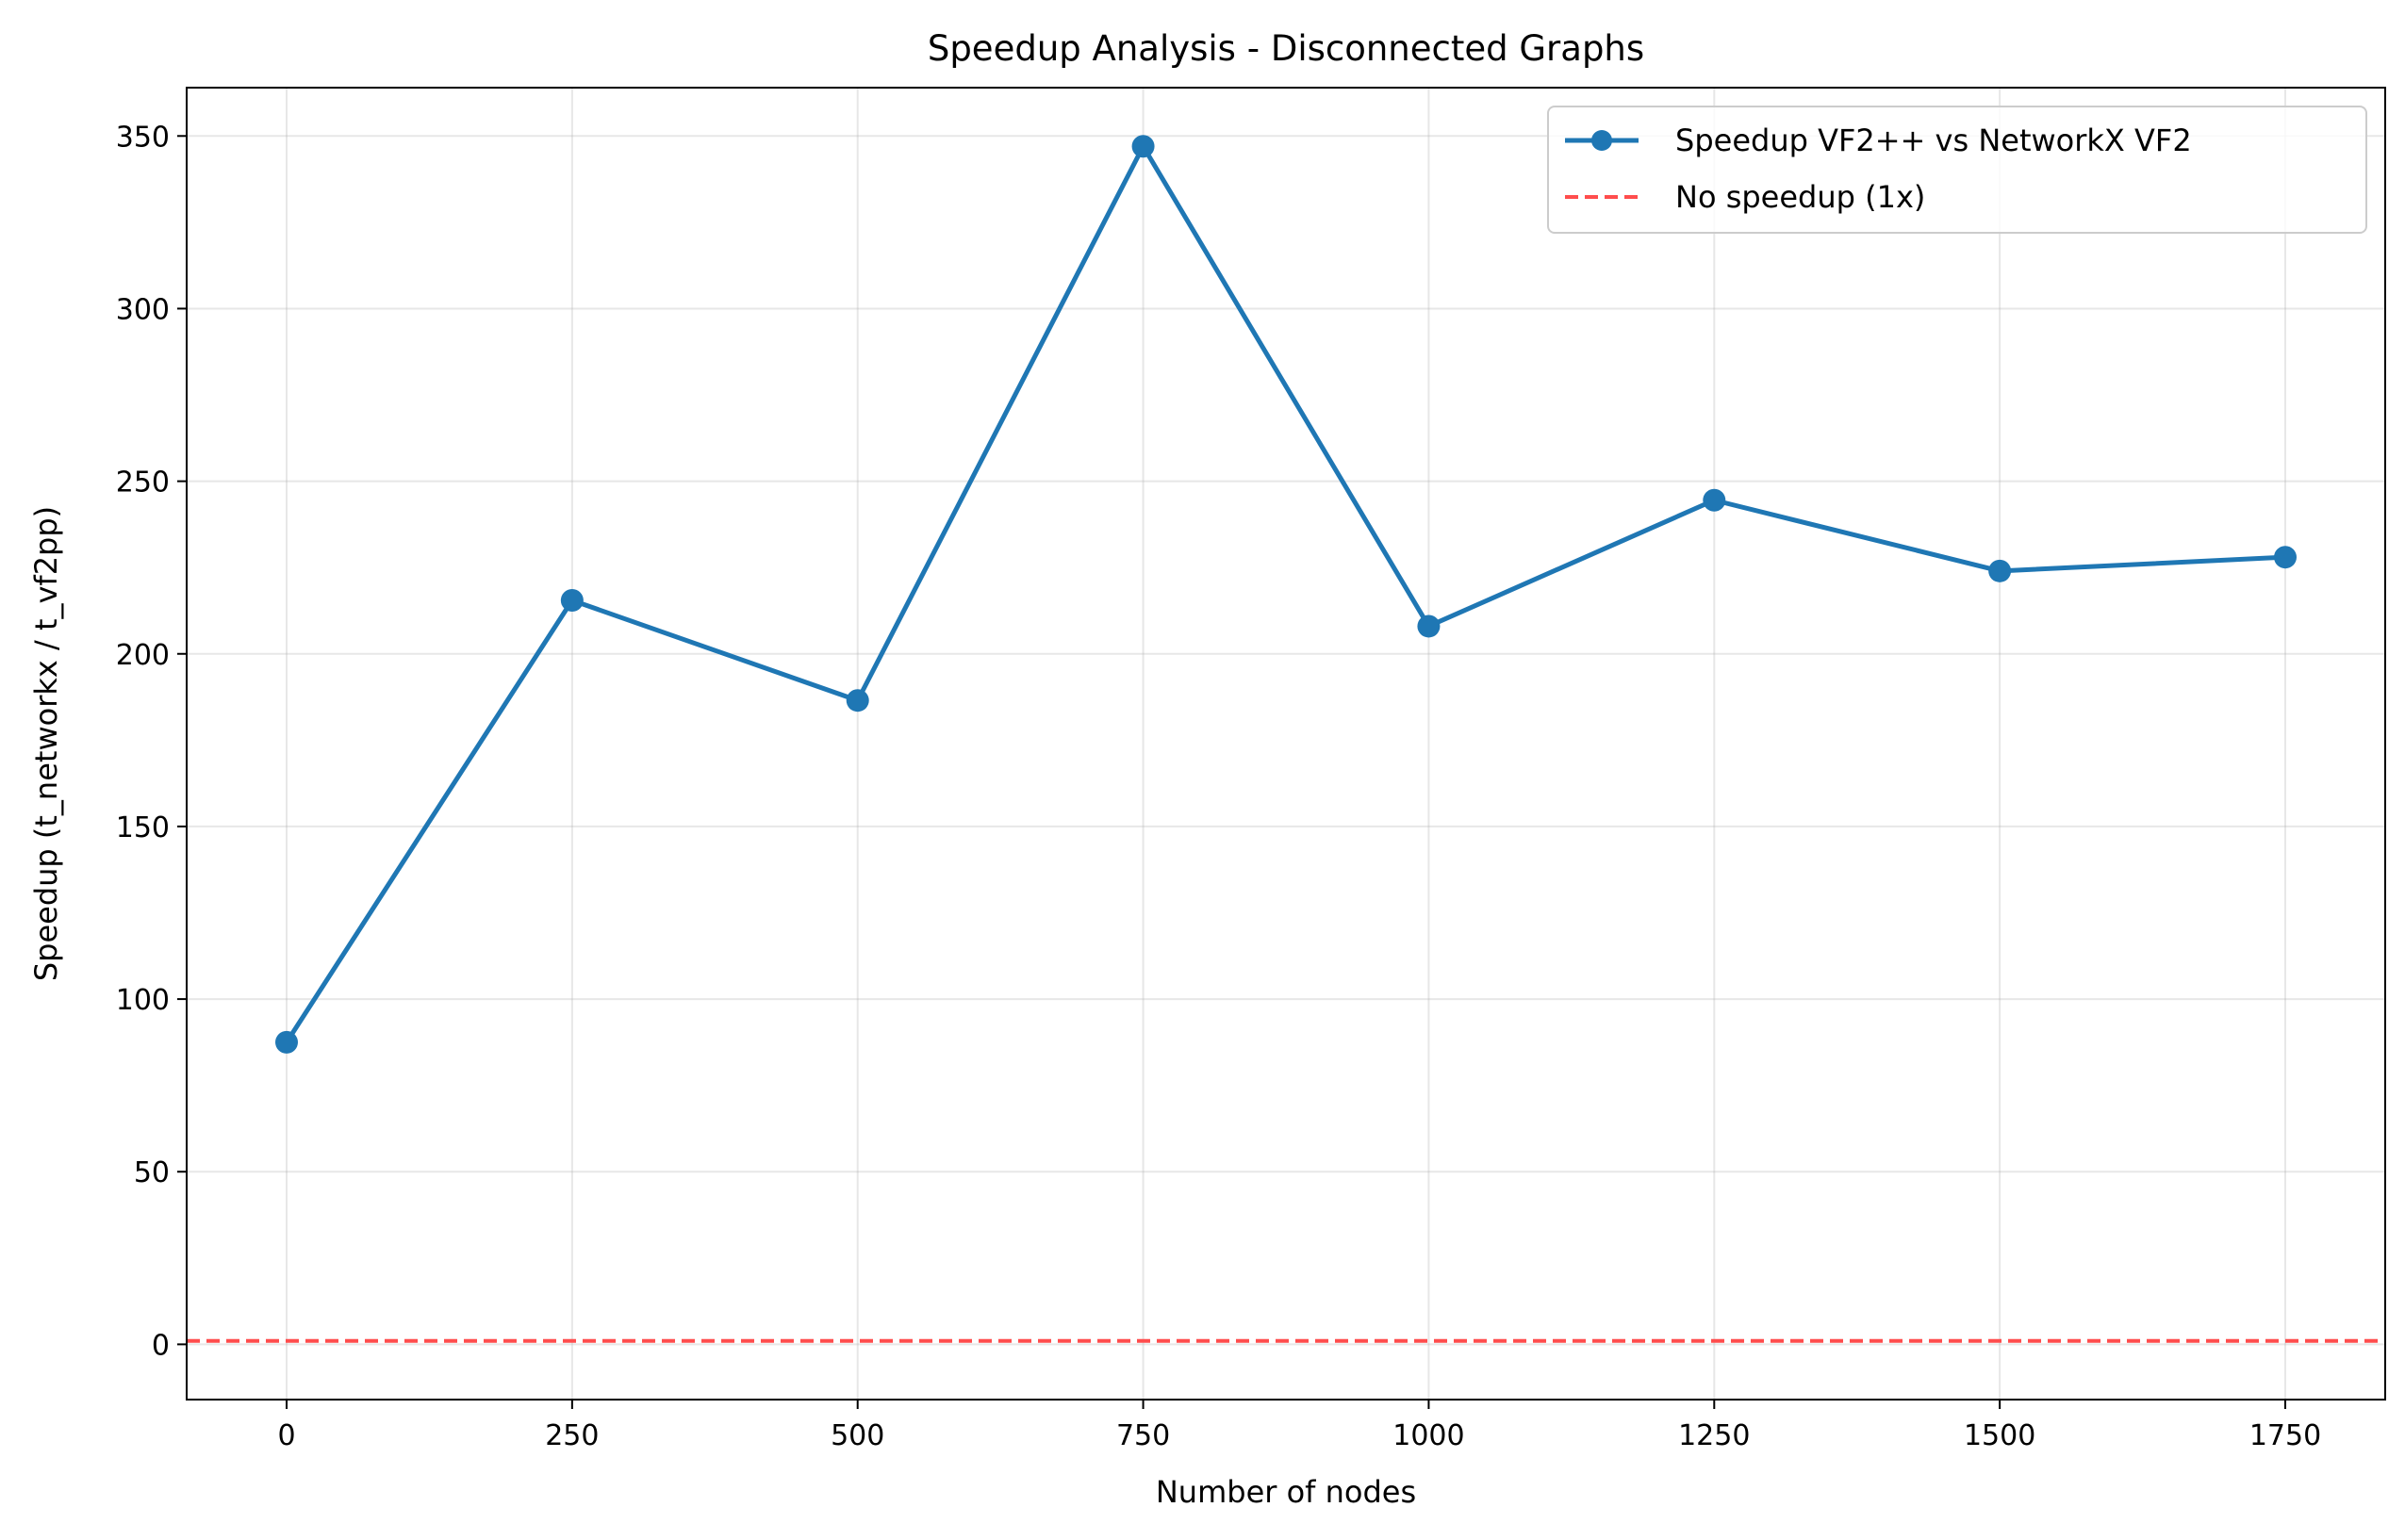  Describe the element at coordinates (143, 827) in the screenshot. I see `y-tick-label-3: 150` at that location.